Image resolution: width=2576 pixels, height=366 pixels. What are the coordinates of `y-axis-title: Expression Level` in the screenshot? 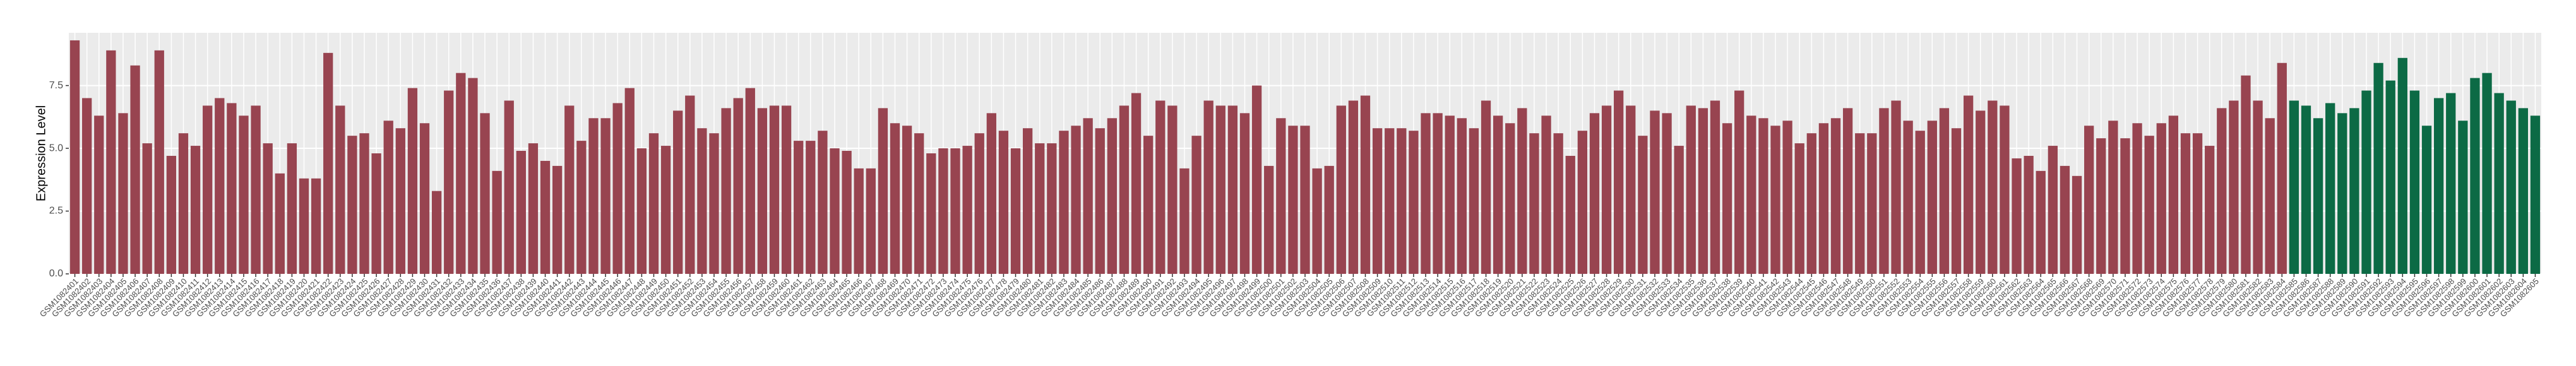 It's located at (41, 153).